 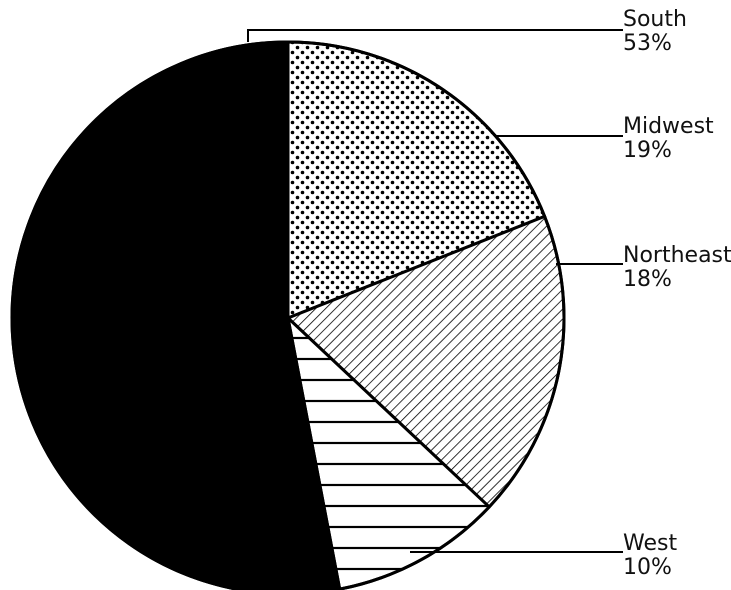 I want to click on slice-label-west: West, so click(x=650, y=543).